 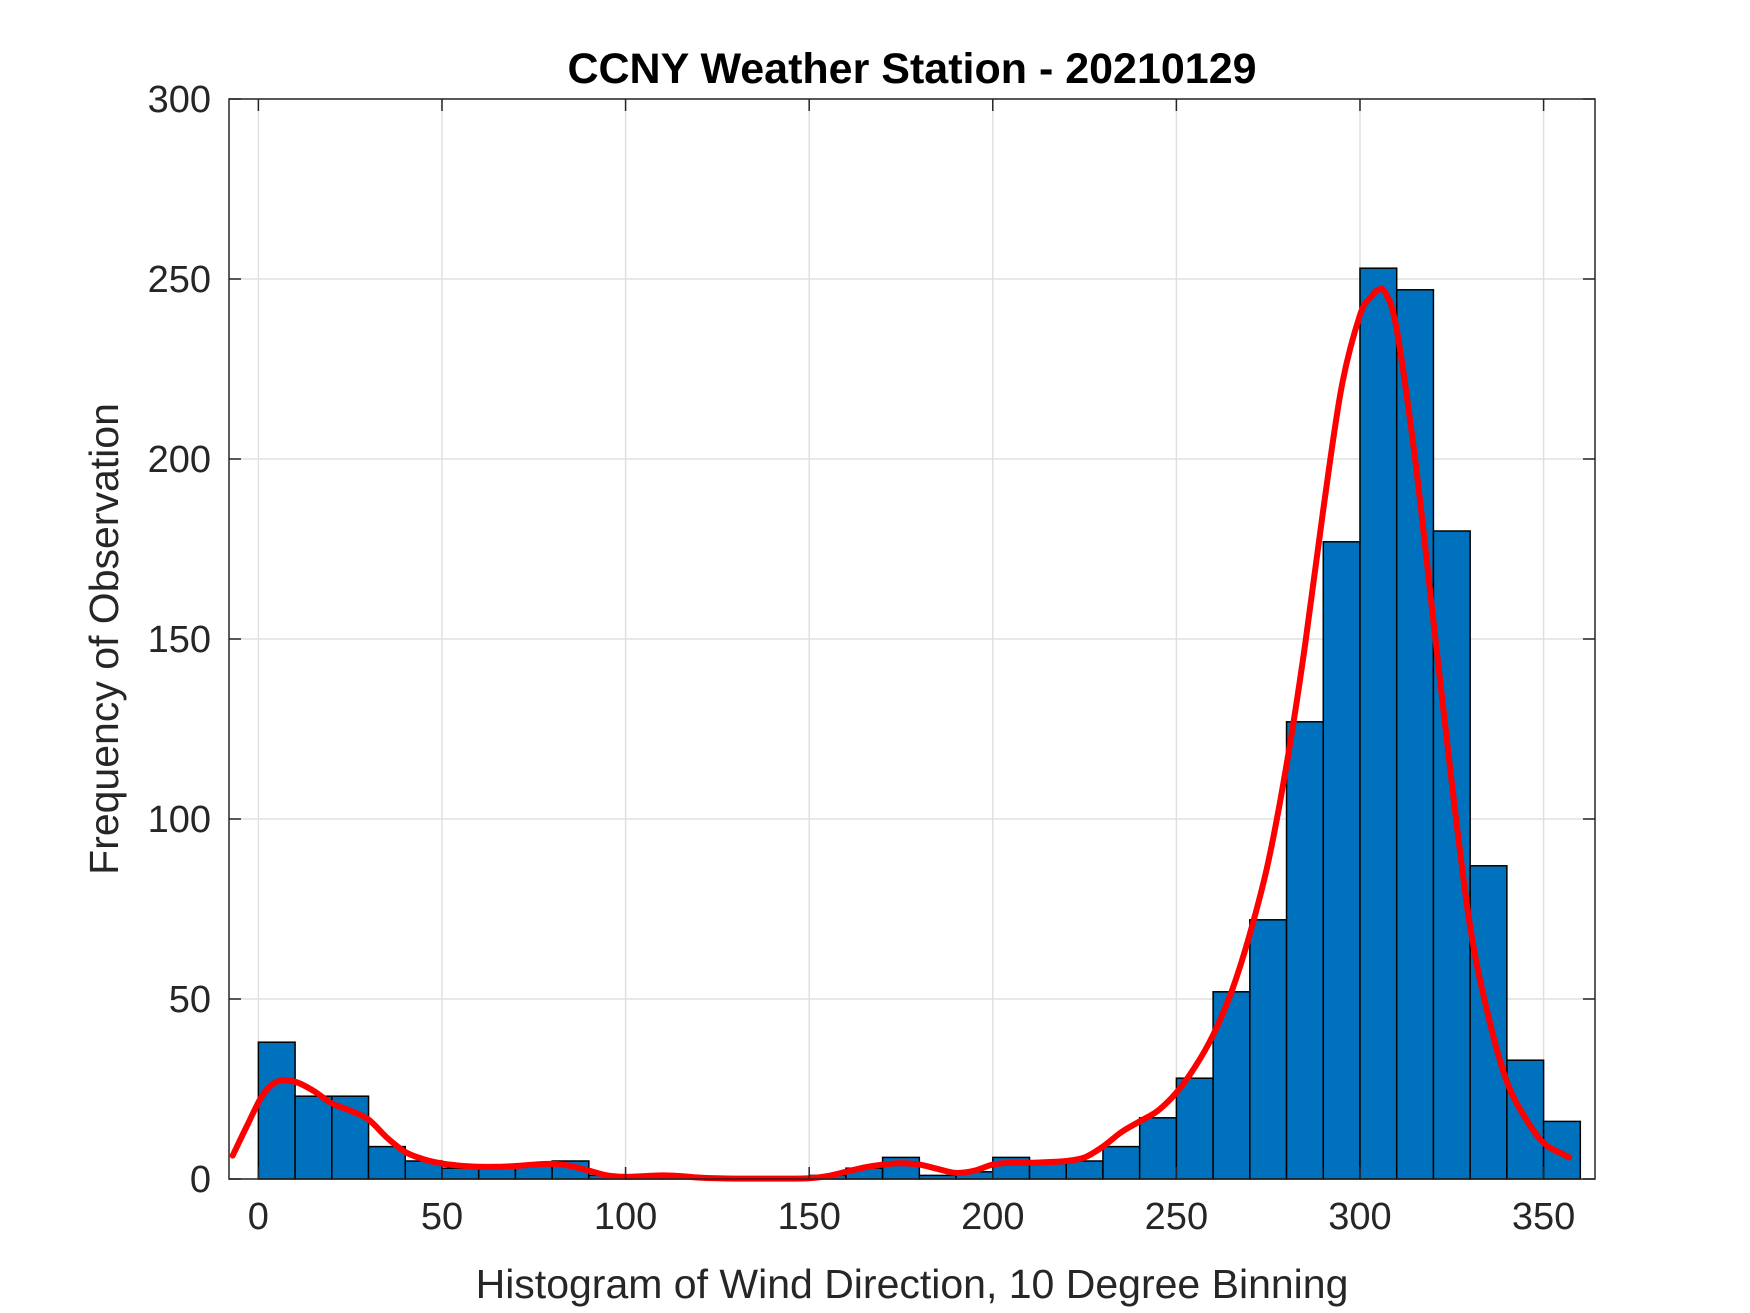 I want to click on y-tick-label: 150, so click(x=179, y=640).